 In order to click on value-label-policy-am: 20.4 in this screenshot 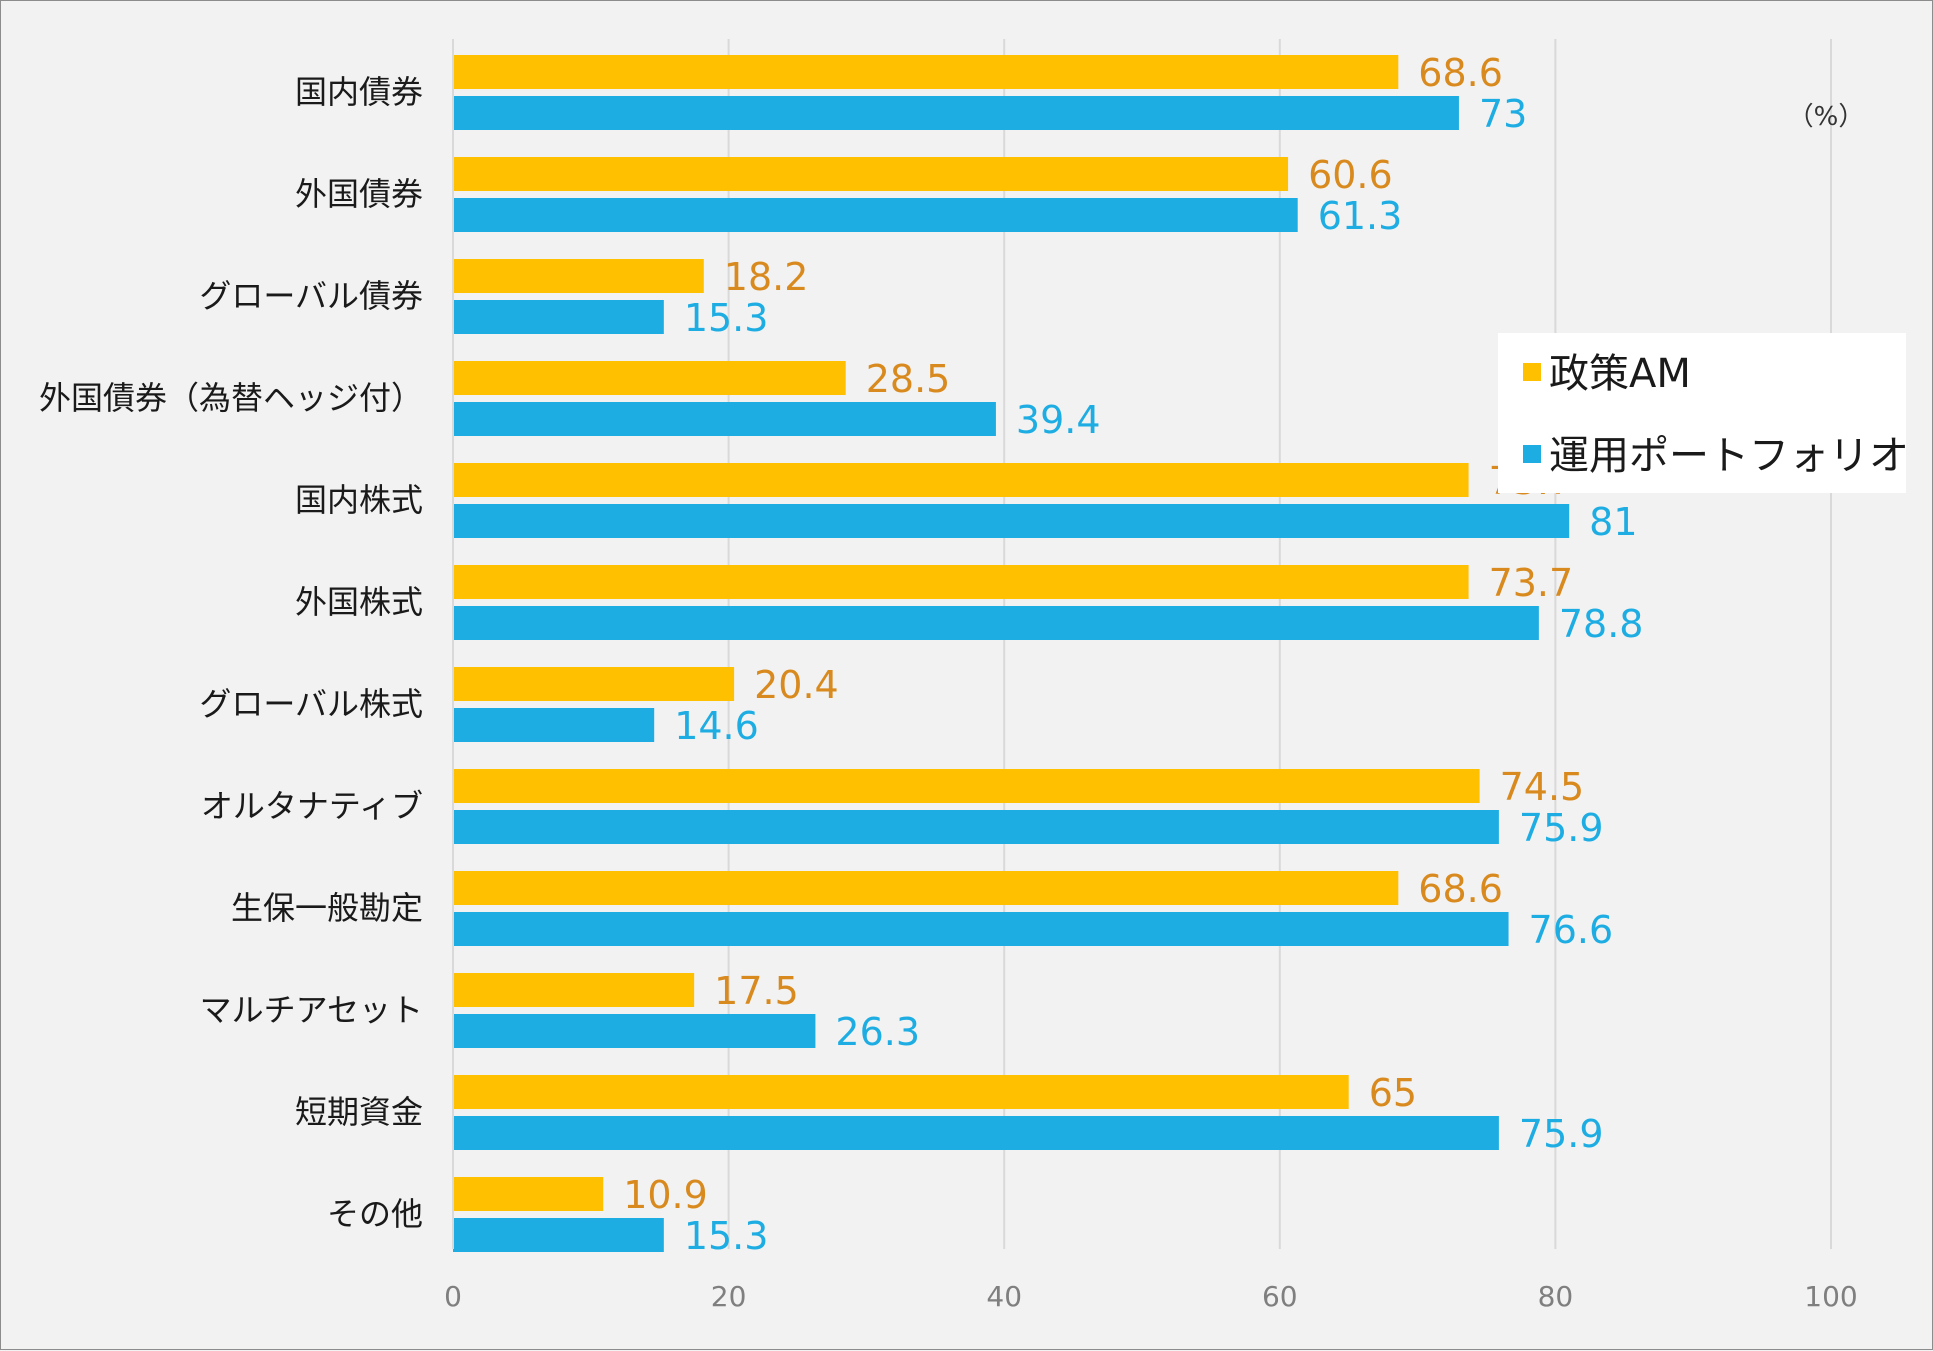, I will do `click(796, 685)`.